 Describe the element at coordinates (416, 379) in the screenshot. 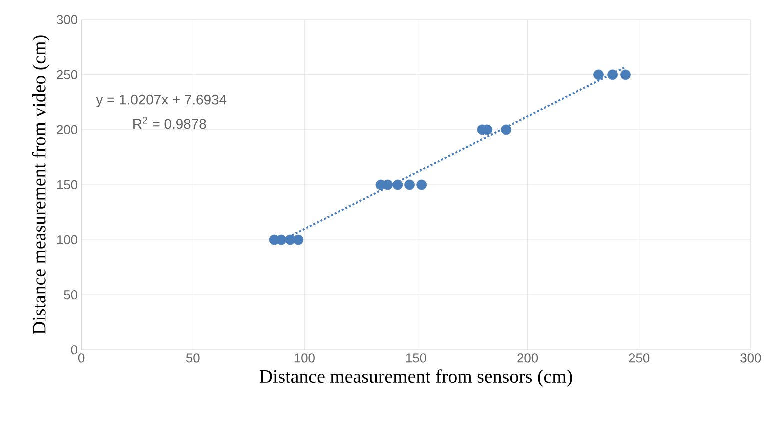

I see `x-axis-title: Distance measurement from sensors (cm)` at that location.